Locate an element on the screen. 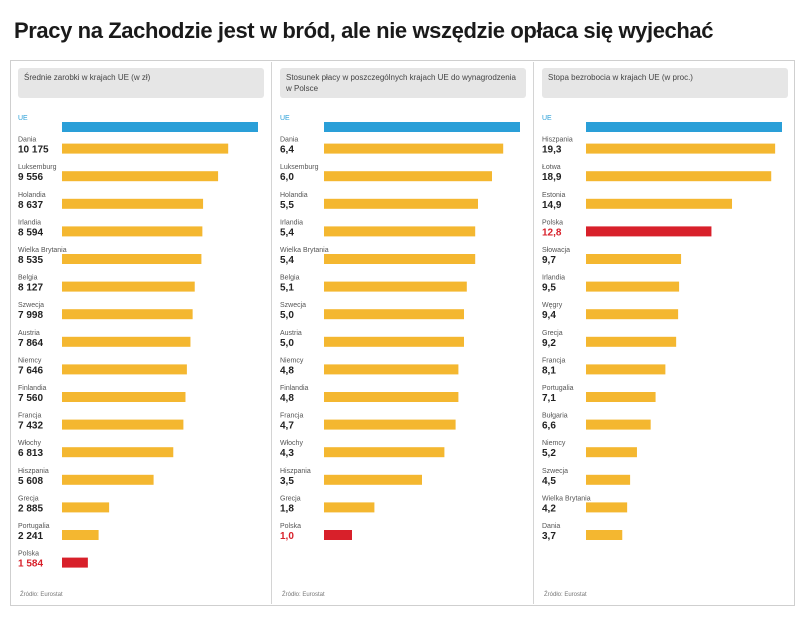 The height and width of the screenshot is (619, 805). bar-value-label: 5,2 is located at coordinates (549, 453).